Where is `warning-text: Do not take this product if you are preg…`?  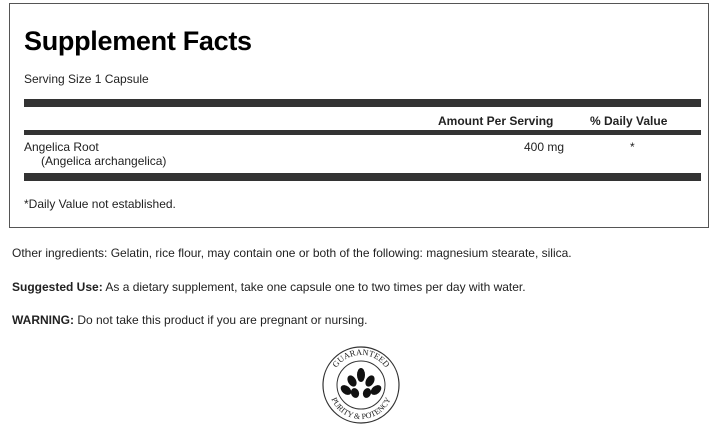
warning-text: Do not take this product if you are preg… is located at coordinates (221, 320).